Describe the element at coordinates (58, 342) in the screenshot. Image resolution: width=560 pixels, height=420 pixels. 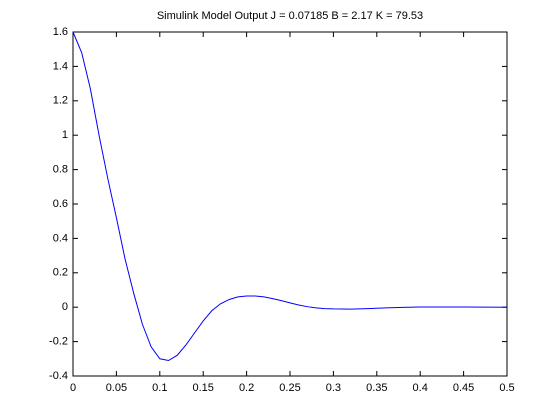
I see `y-tick-label: -0.2` at that location.